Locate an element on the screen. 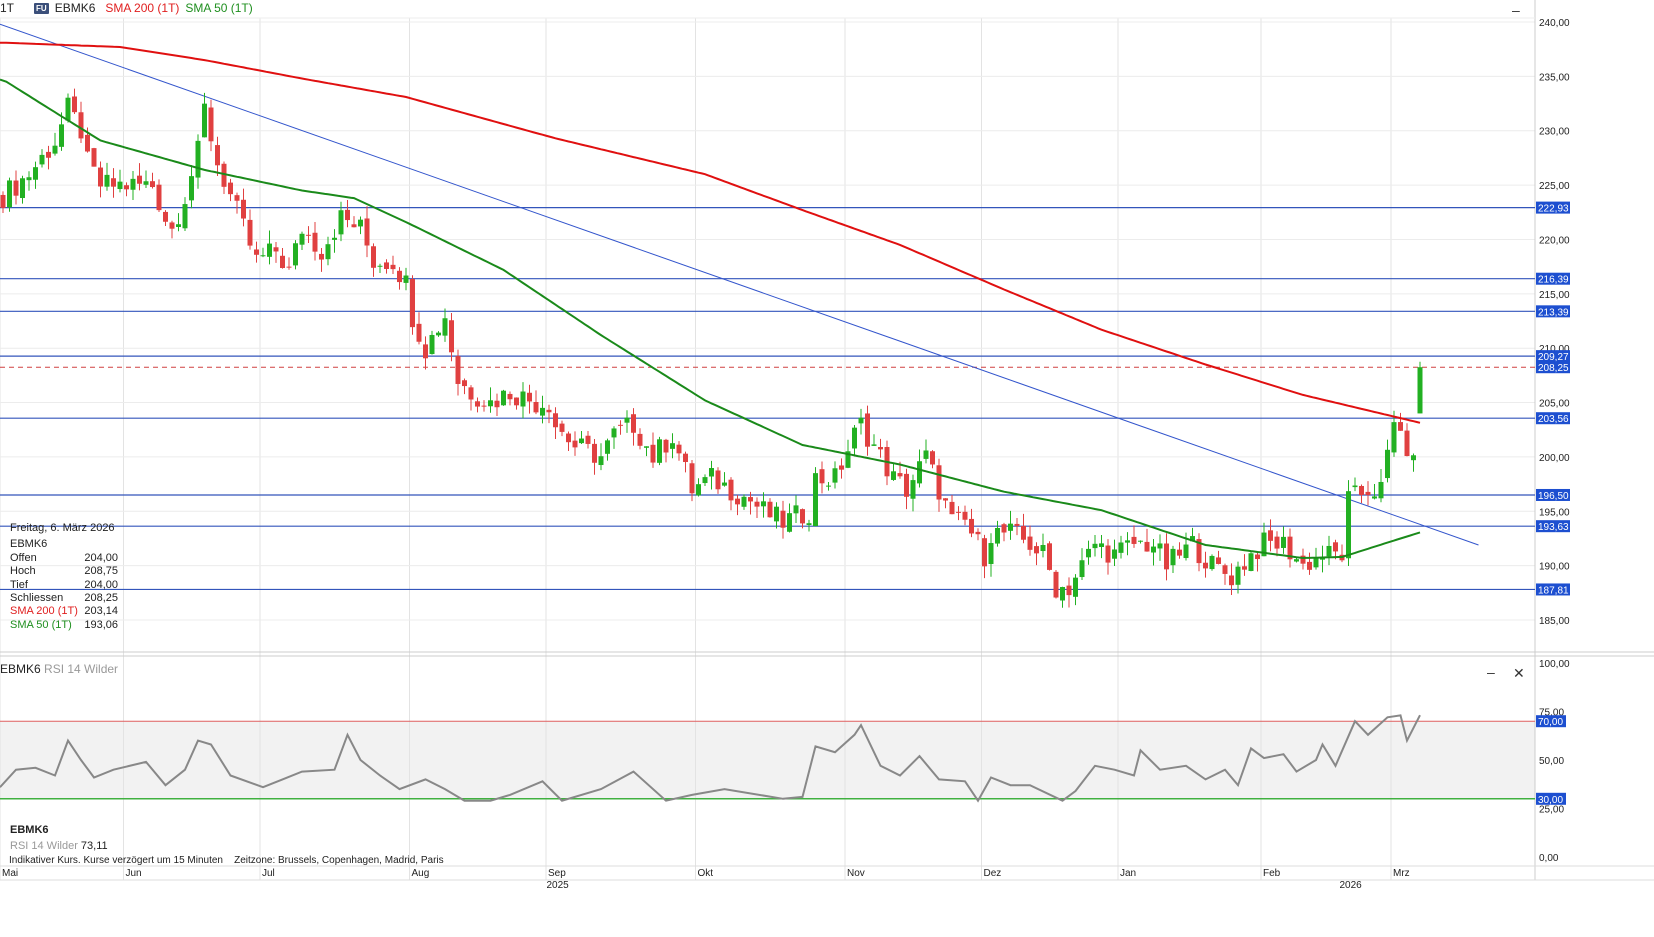  rsi-symbol: EBMK6 is located at coordinates (20, 669).